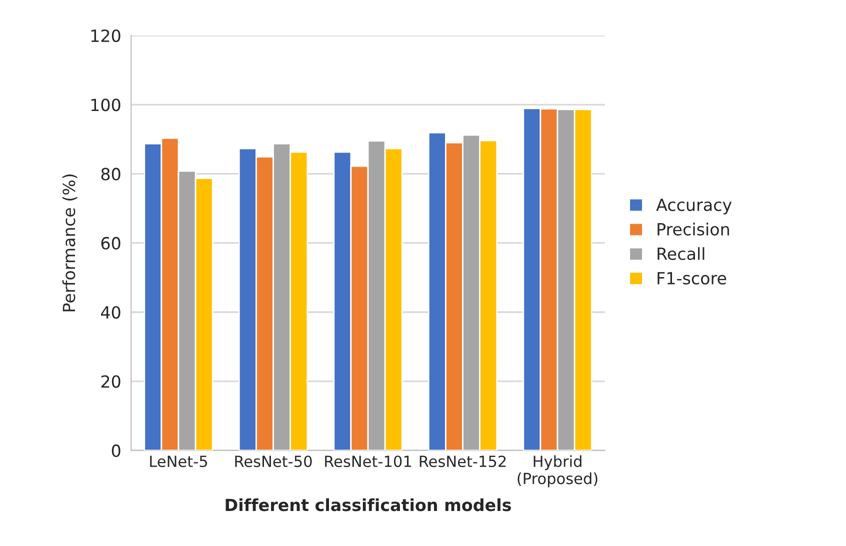 The height and width of the screenshot is (546, 846). Describe the element at coordinates (116, 451) in the screenshot. I see `y-tick-label: 0` at that location.